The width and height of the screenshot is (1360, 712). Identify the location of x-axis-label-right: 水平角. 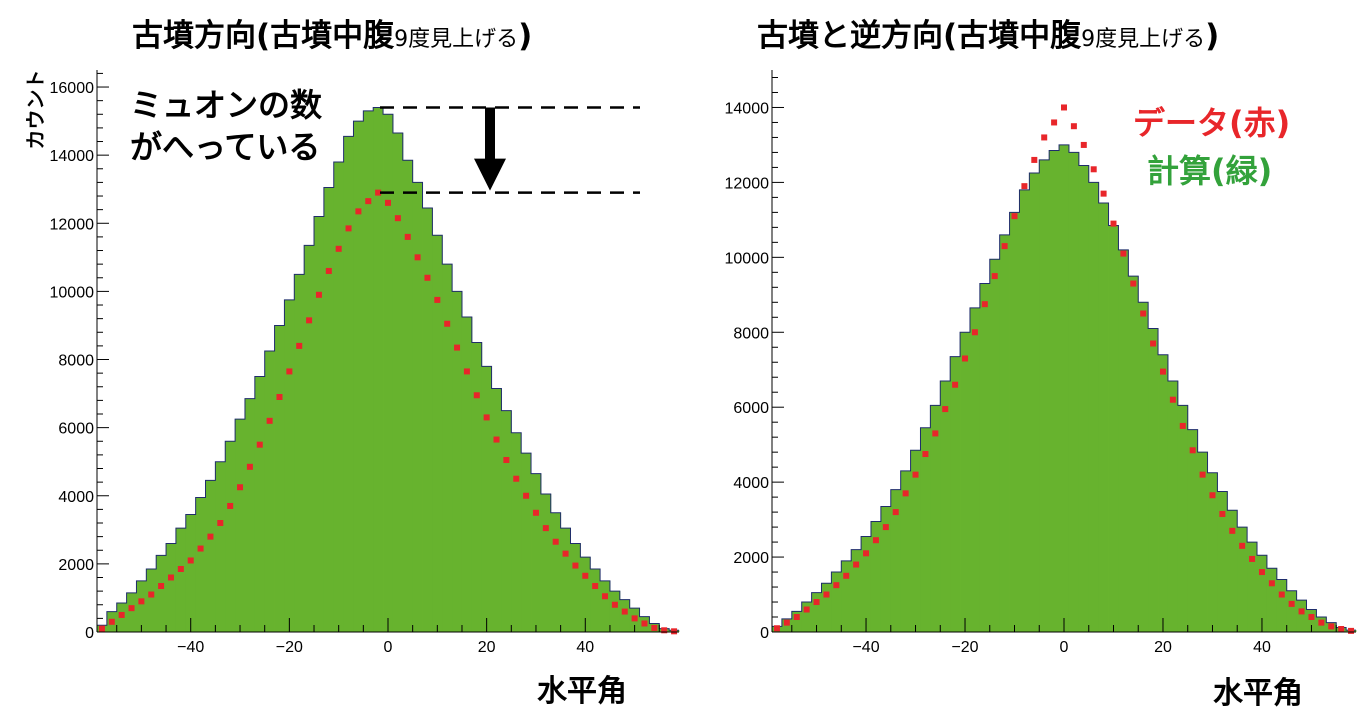
(1258, 693).